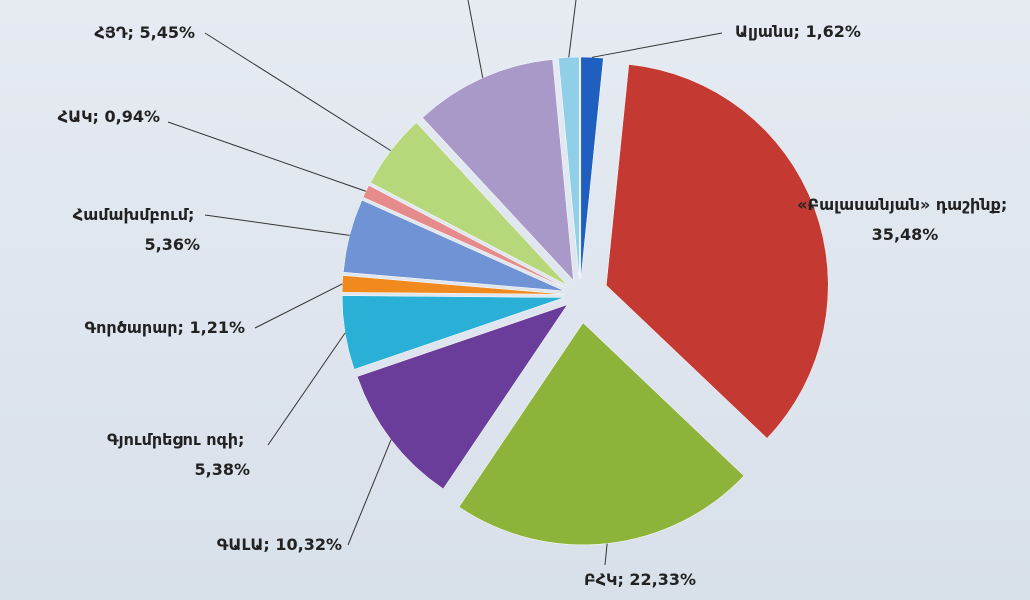 This screenshot has width=1030, height=600. I want to click on data-label: Համախմբում; 5,36%, so click(136, 229).